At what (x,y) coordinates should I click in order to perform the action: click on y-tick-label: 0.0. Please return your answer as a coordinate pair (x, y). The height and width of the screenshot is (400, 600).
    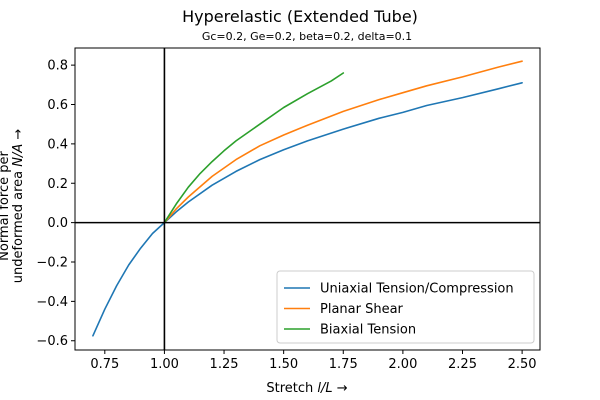
    Looking at the image, I should click on (57, 223).